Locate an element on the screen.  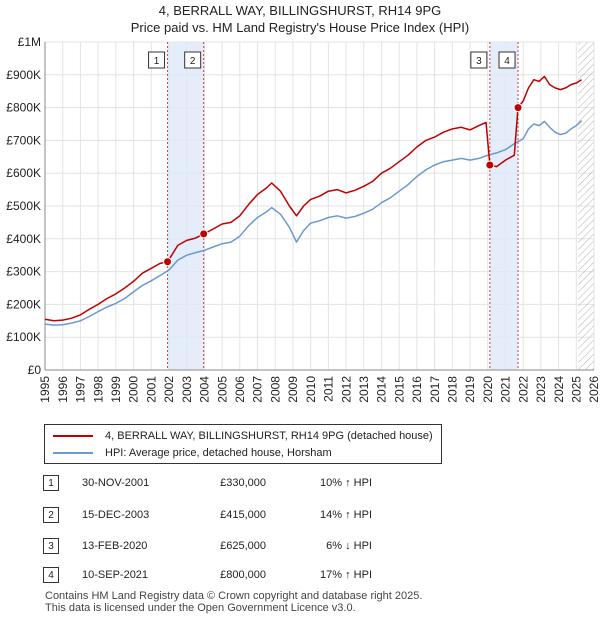
sale-number-label: 2 is located at coordinates (193, 61).